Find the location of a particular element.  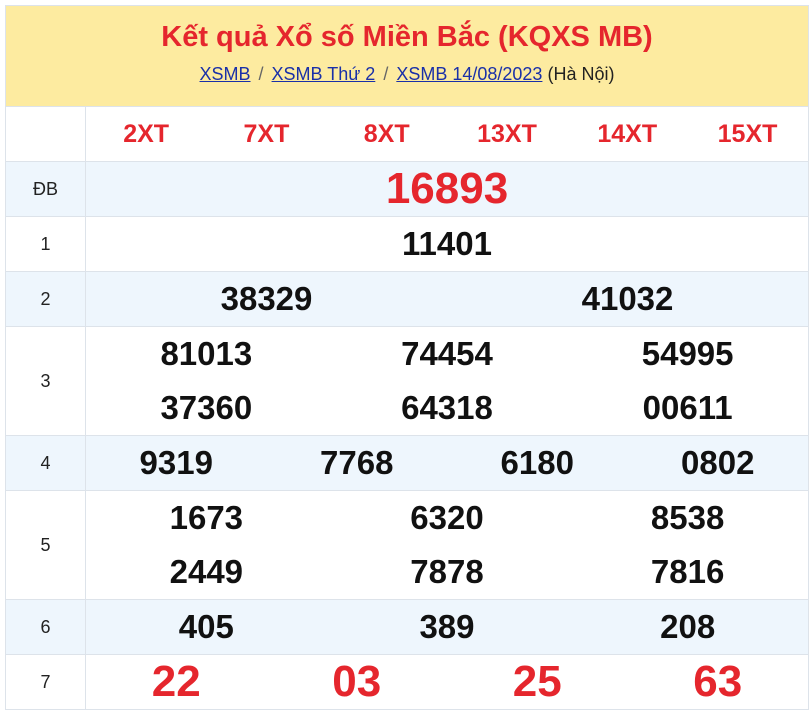

prize-number: 7768 is located at coordinates (357, 462).